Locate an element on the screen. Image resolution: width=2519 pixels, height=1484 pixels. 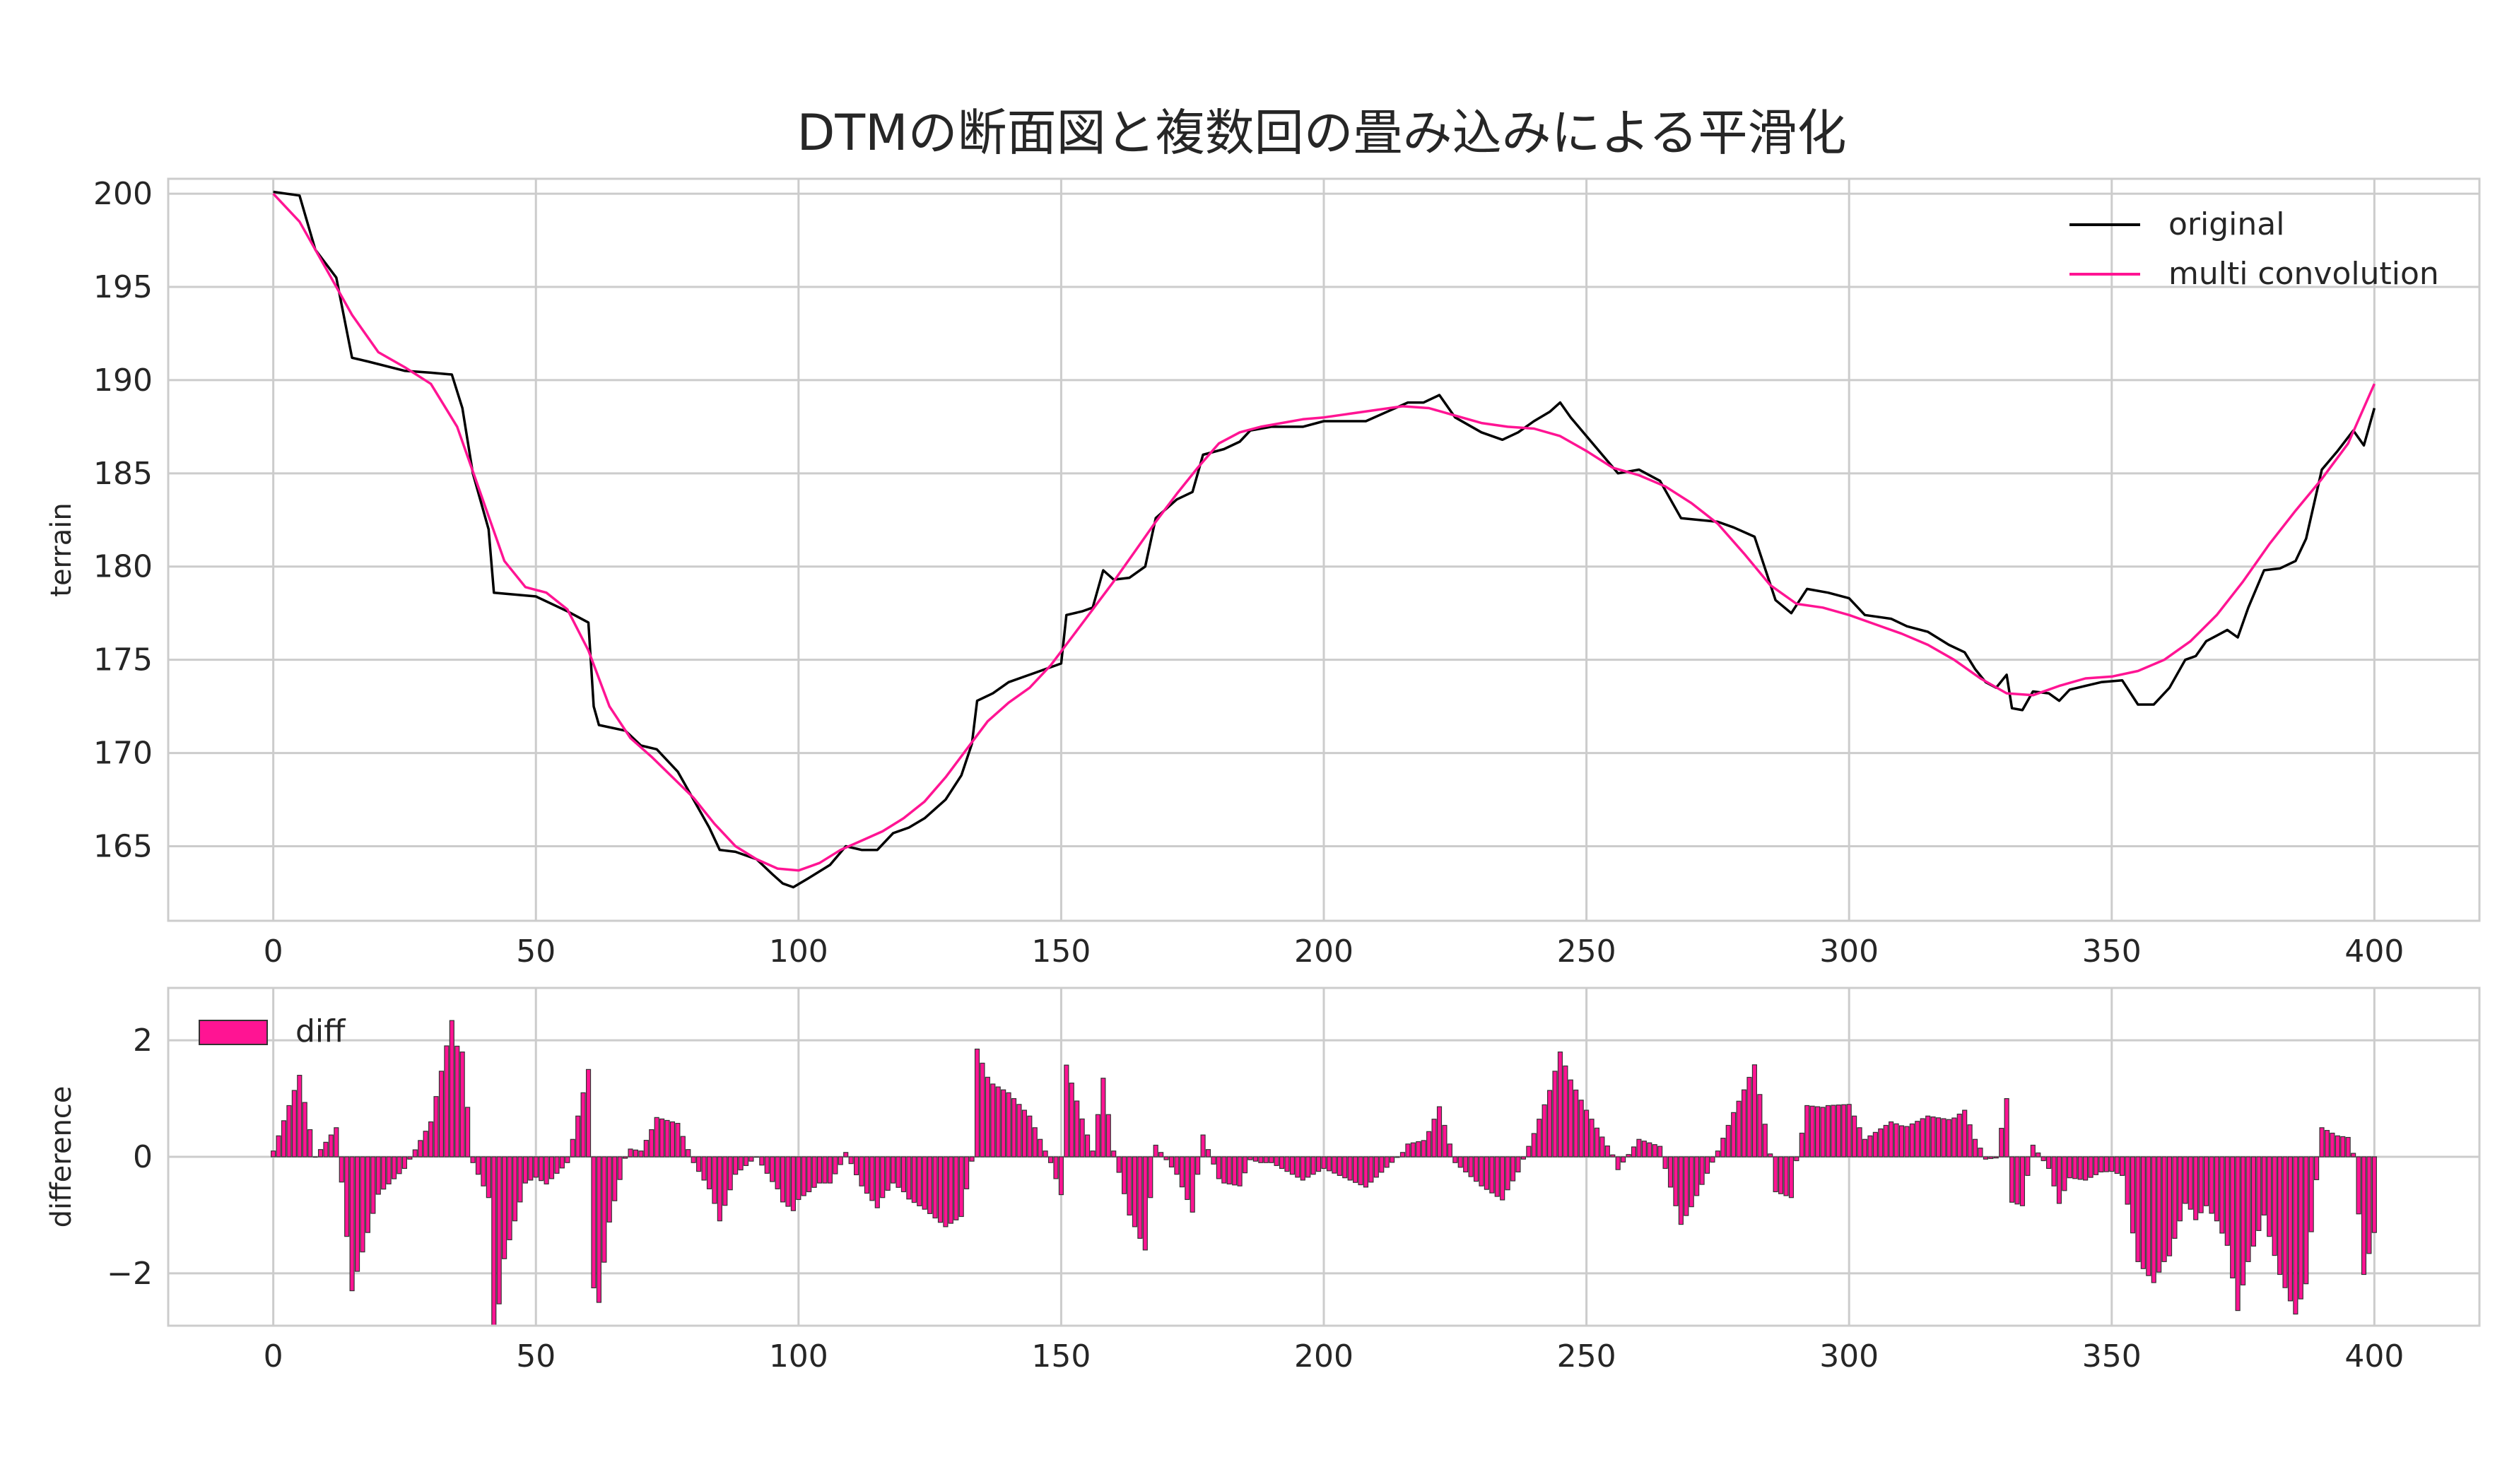
x-tick-label: 0 is located at coordinates (273, 952).